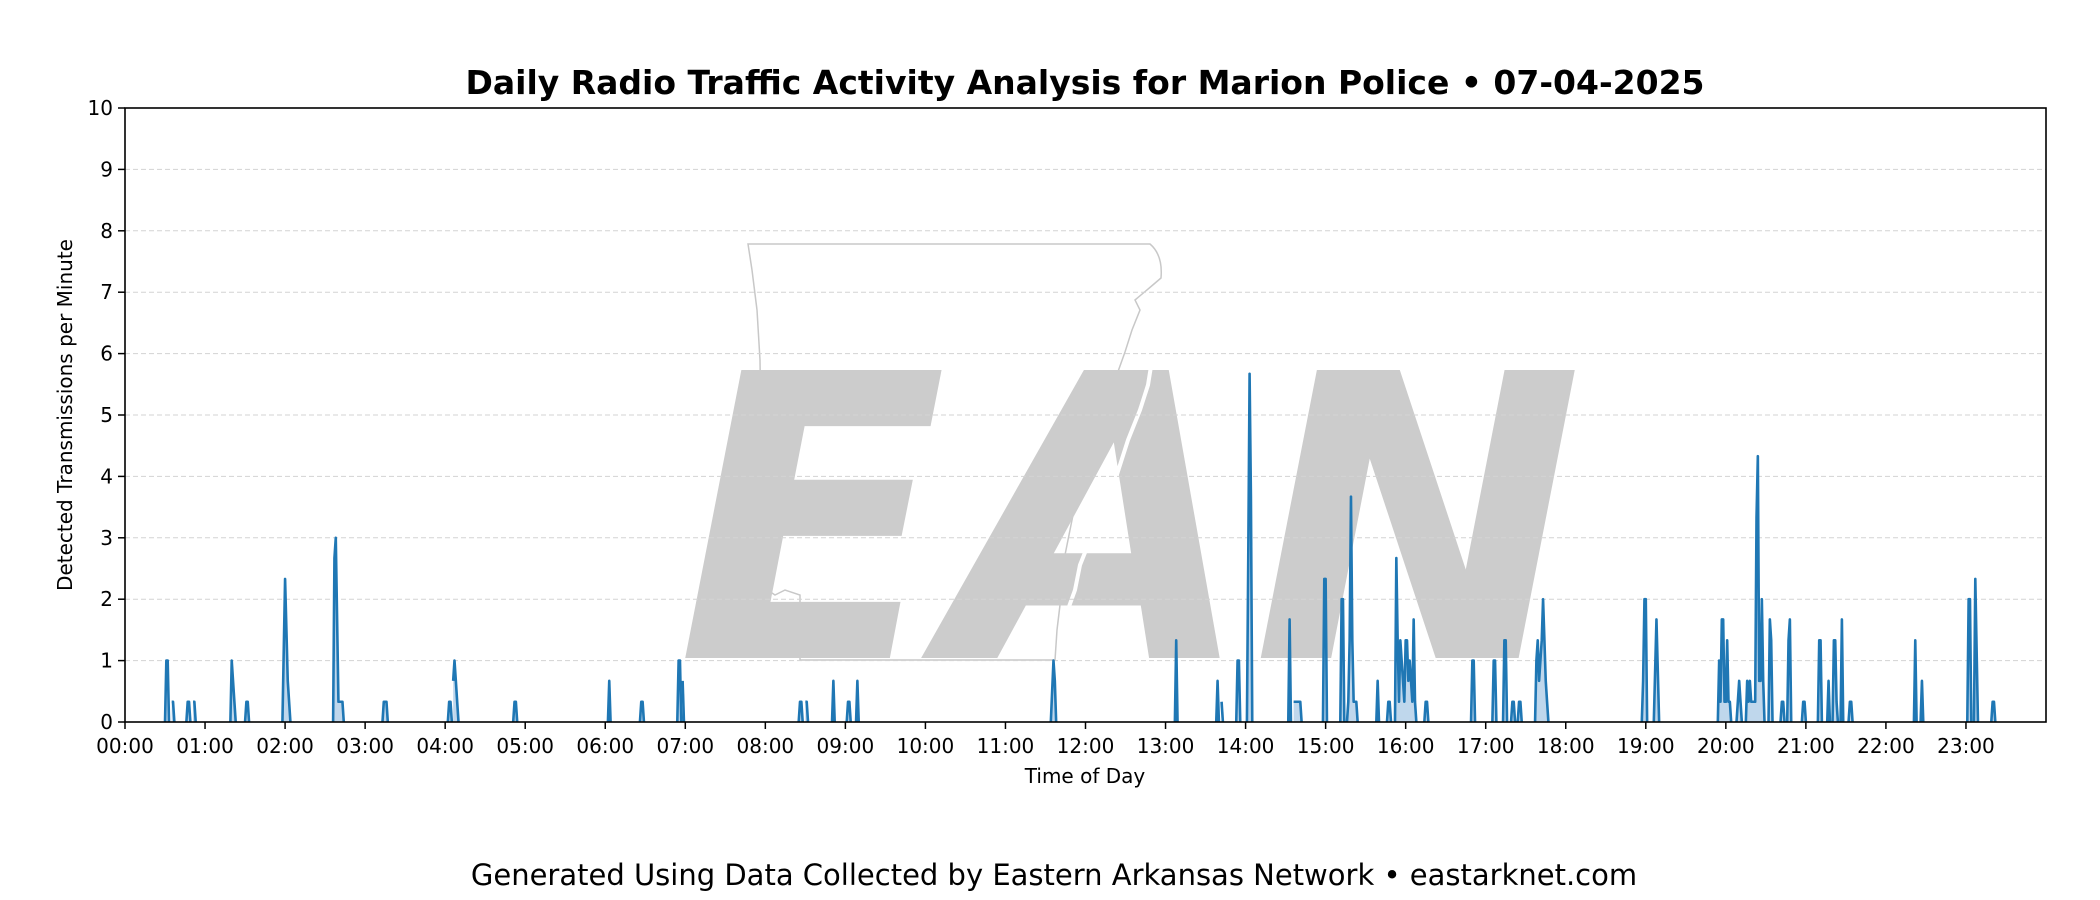  I want to click on x-tick-label-03:00: 03:00, so click(365, 746).